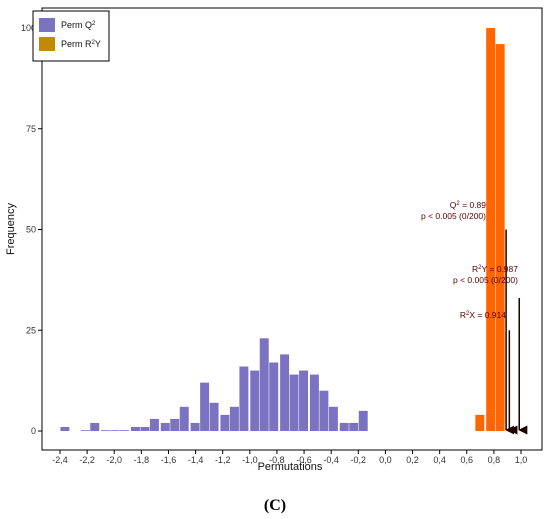 This screenshot has height=519, width=550. What do you see at coordinates (467, 460) in the screenshot?
I see `x-tick-label-15: 0,6` at bounding box center [467, 460].